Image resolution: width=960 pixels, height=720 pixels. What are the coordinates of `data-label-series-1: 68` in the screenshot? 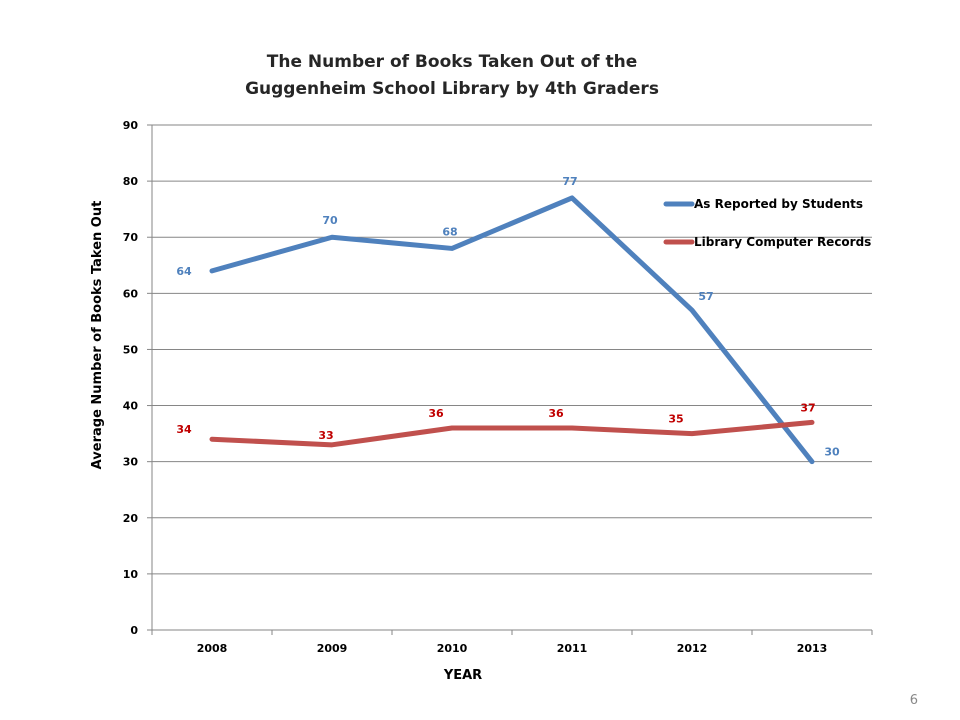 It's located at (449, 231).